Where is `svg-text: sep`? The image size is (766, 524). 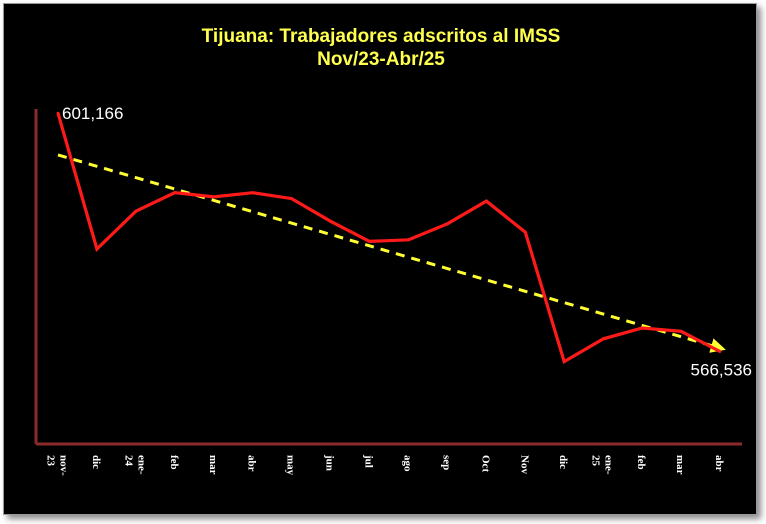
svg-text: sep is located at coordinates (446, 462).